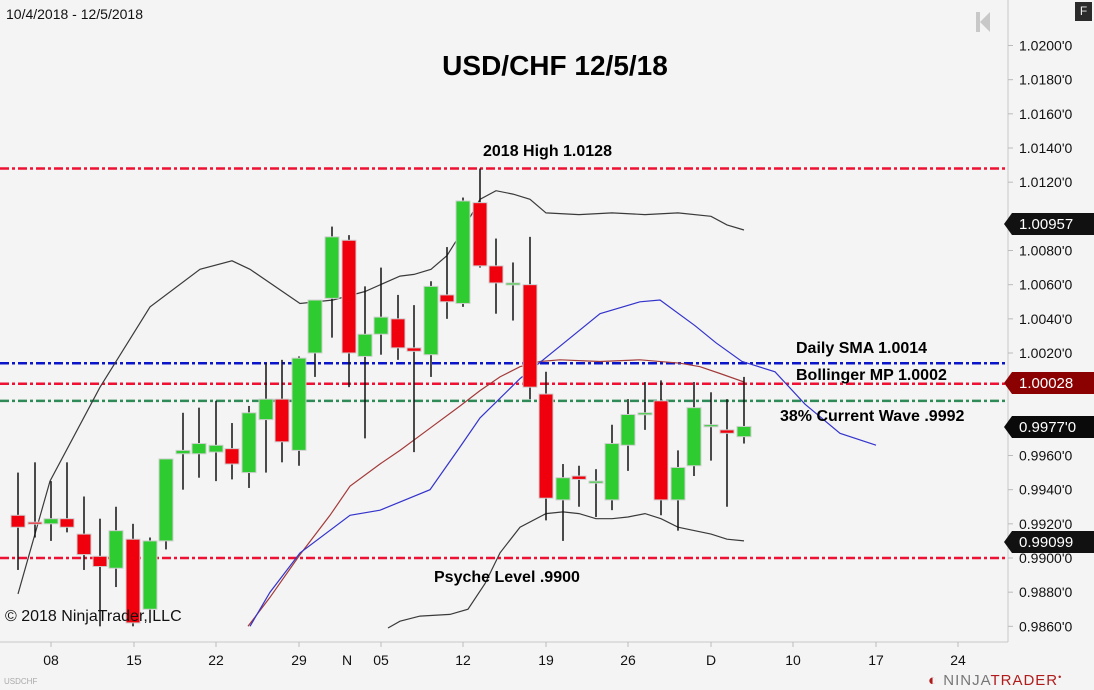 The height and width of the screenshot is (690, 1094). What do you see at coordinates (1045, 490) in the screenshot?
I see `y-tick-label: 0.9940'0` at bounding box center [1045, 490].